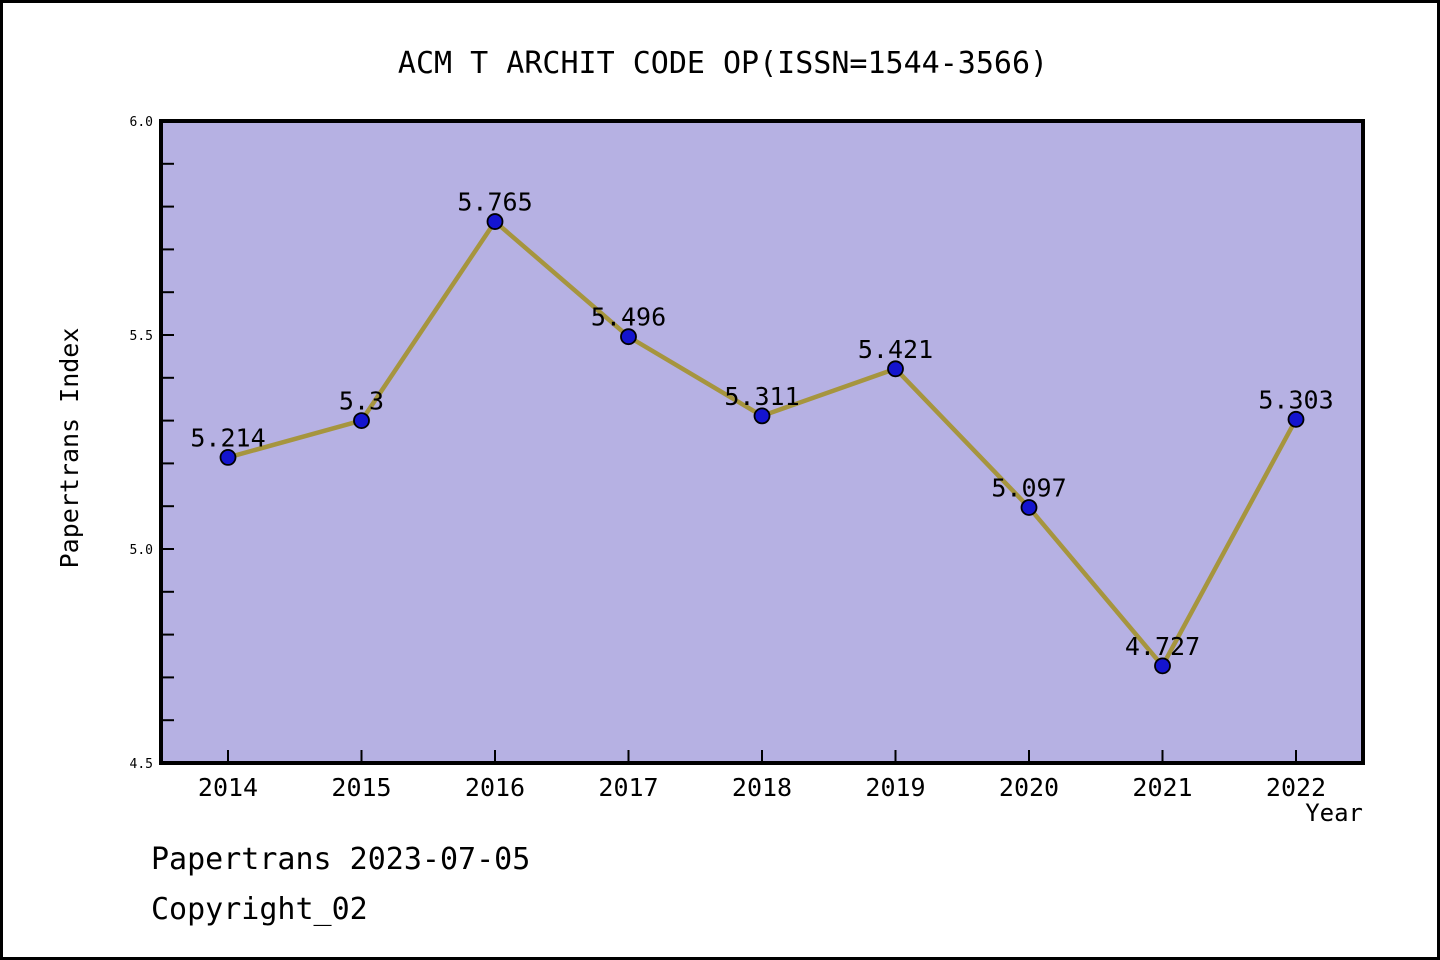 The width and height of the screenshot is (1440, 960). Describe the element at coordinates (762, 787) in the screenshot. I see `x-tick-label: 2018` at that location.